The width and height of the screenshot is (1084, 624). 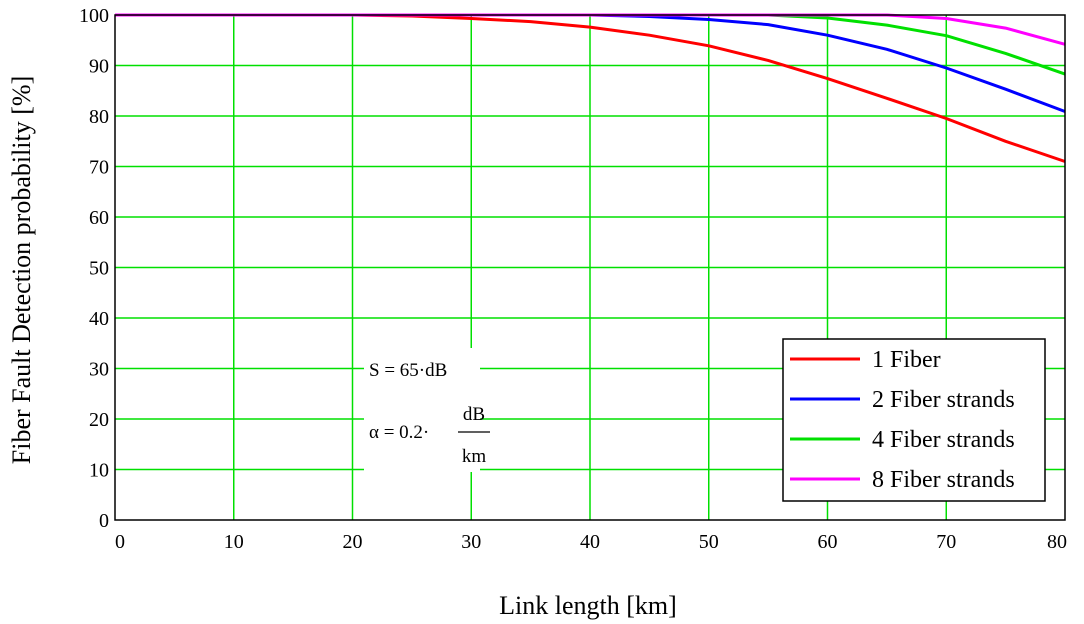 What do you see at coordinates (590, 542) in the screenshot?
I see `x-tick-label: 40` at bounding box center [590, 542].